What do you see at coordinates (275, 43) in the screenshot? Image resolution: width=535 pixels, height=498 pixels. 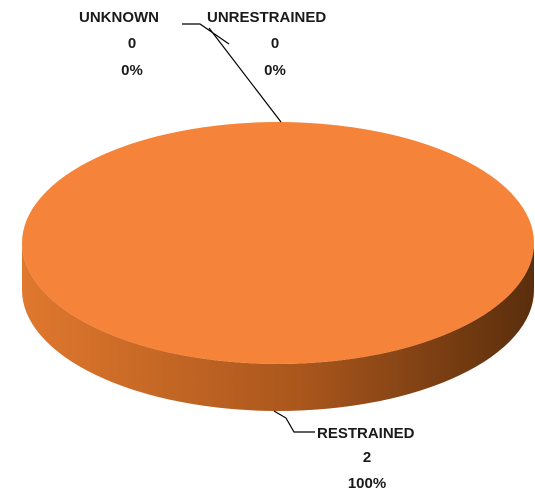 I see `slice-value-unrestrained: 0` at bounding box center [275, 43].